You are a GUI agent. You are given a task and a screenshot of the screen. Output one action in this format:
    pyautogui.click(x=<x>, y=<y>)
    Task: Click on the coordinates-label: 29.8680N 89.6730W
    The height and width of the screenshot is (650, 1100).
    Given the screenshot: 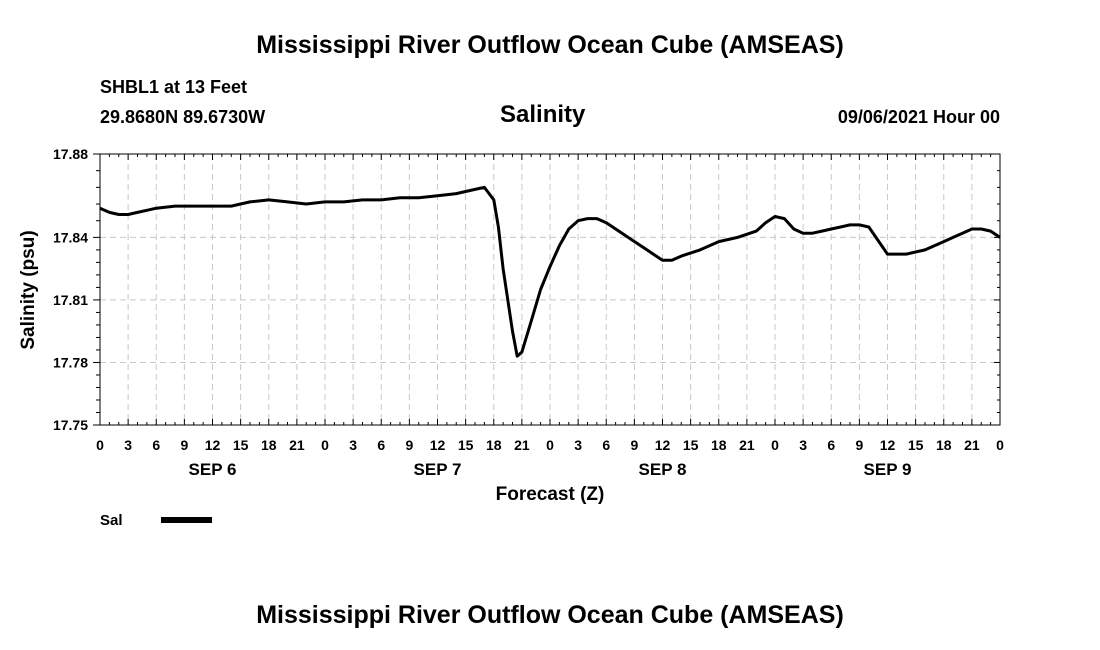 What is the action you would take?
    pyautogui.click(x=183, y=117)
    